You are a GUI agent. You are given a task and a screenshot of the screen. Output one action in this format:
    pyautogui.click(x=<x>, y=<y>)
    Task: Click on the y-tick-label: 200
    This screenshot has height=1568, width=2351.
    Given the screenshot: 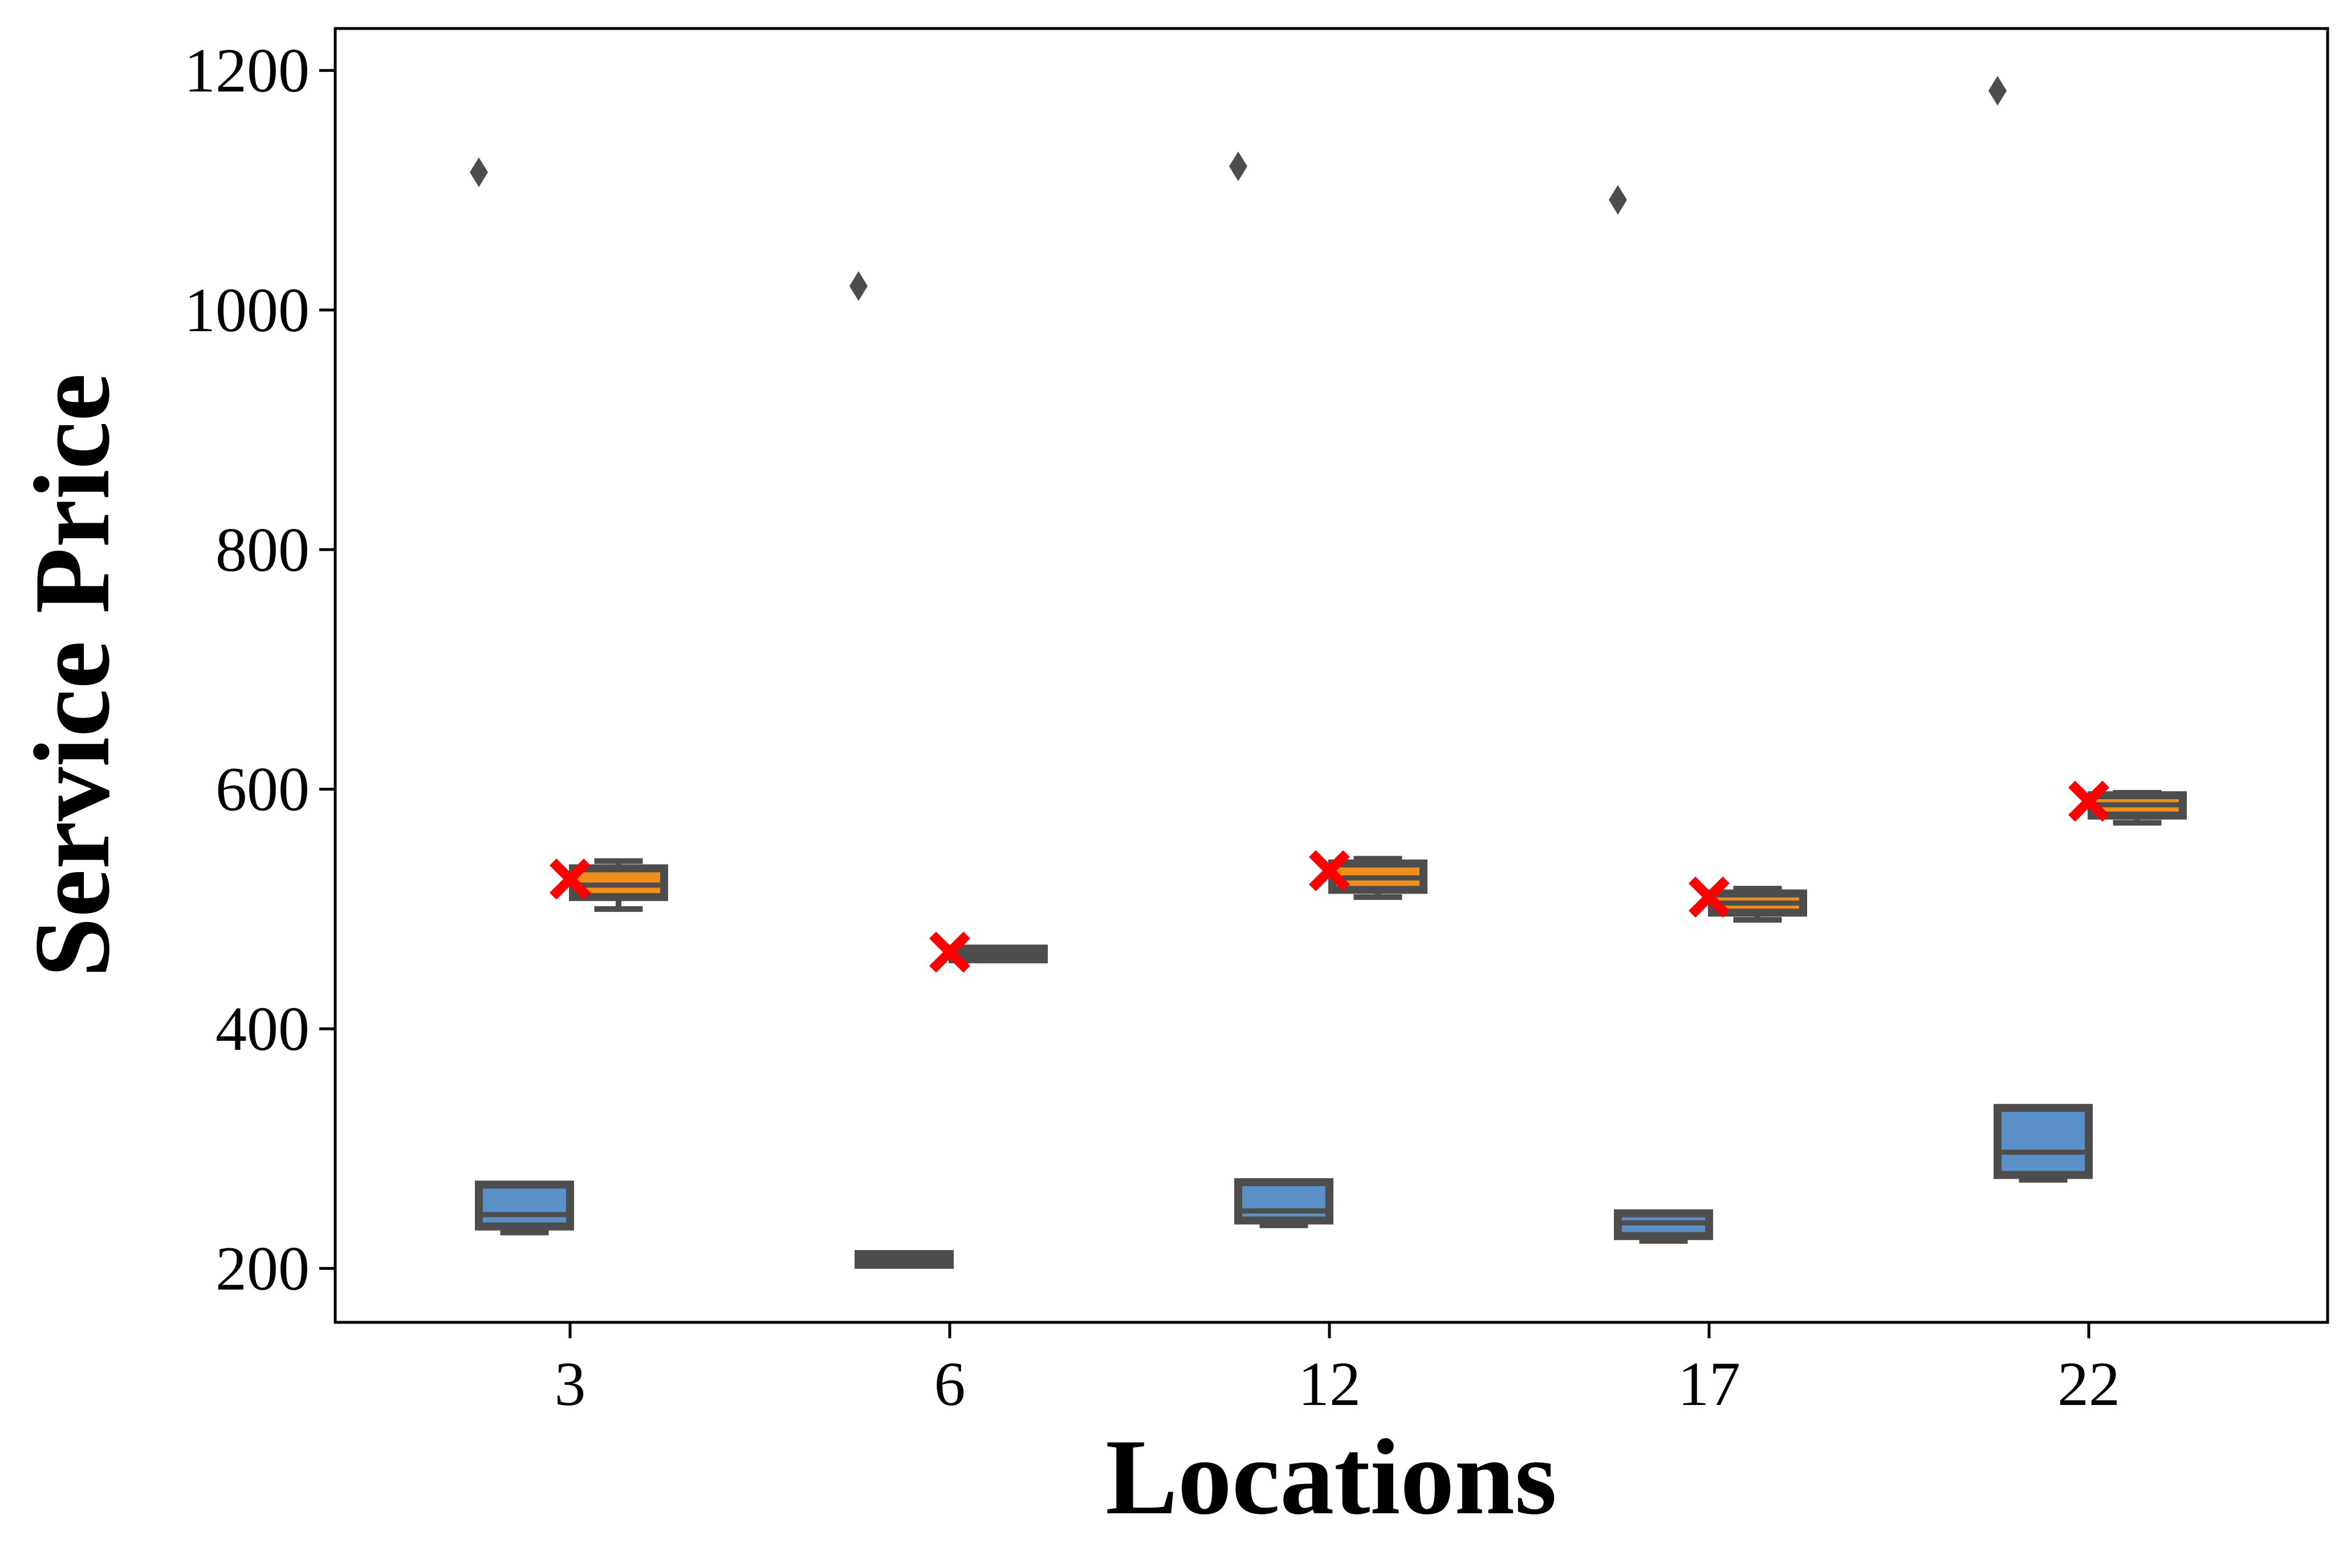 What is the action you would take?
    pyautogui.click(x=262, y=1268)
    